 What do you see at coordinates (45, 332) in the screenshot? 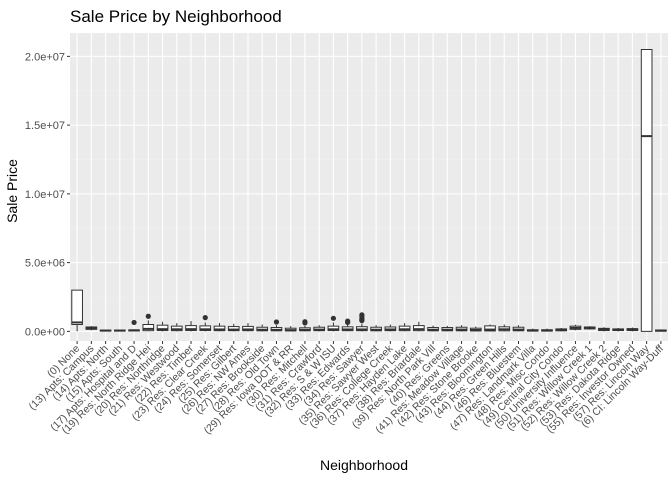
I see `y-tick-label: 0.0e+00` at bounding box center [45, 332].